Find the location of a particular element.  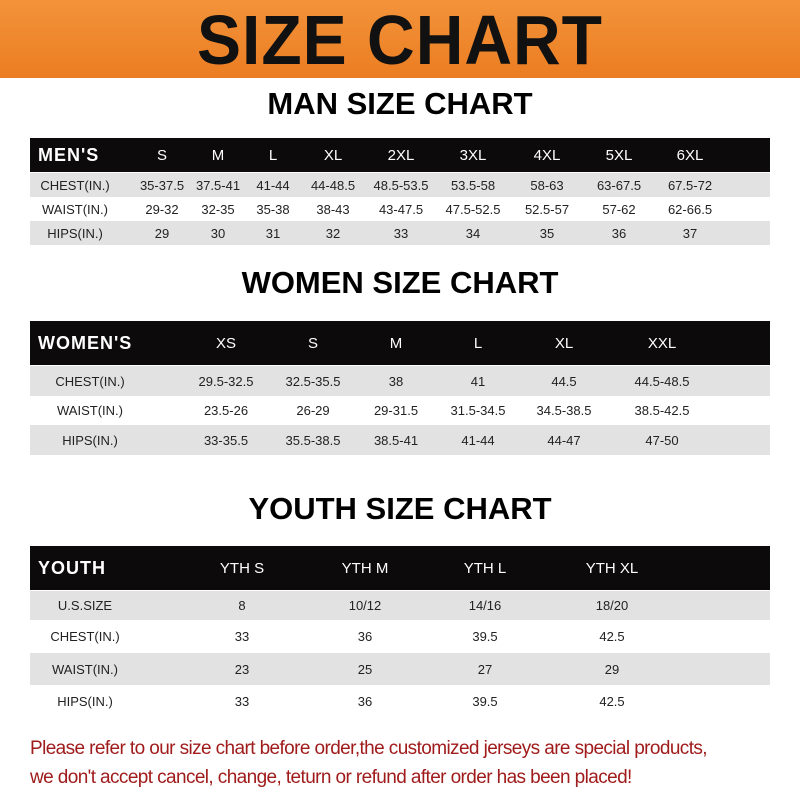

row-label: U.S.SIZE is located at coordinates (85, 605).